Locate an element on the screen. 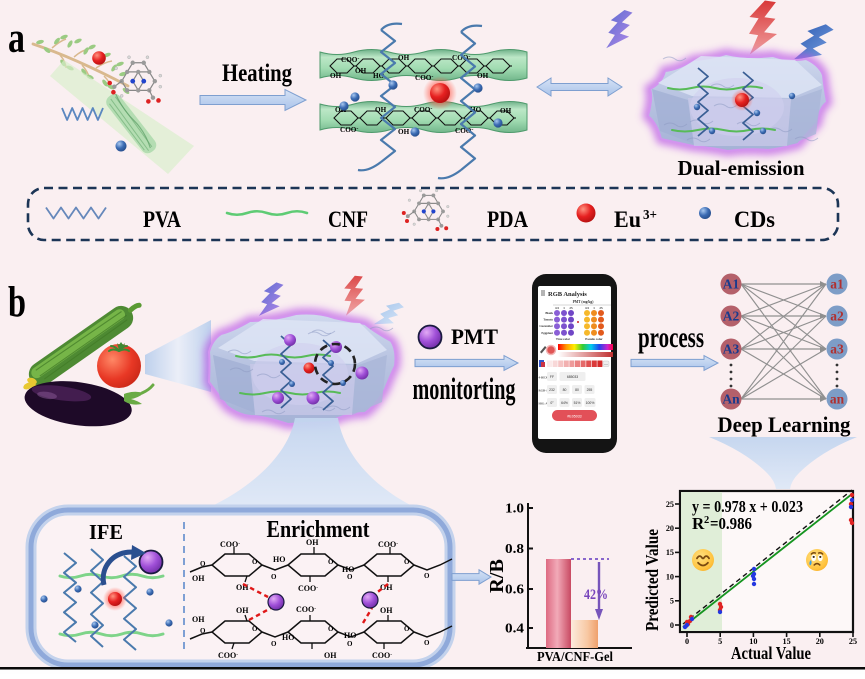  svg-text: R is located at coordinates (698, 523).